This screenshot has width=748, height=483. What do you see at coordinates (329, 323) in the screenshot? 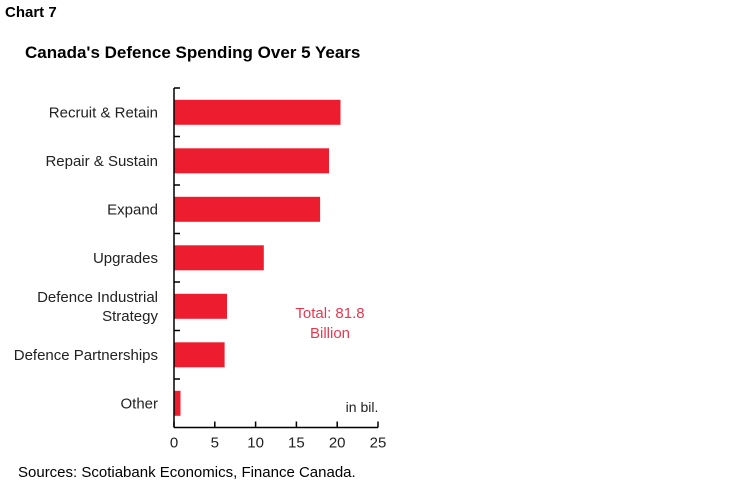
I see `total-annotation: Total: 81.8 Billion` at bounding box center [329, 323].